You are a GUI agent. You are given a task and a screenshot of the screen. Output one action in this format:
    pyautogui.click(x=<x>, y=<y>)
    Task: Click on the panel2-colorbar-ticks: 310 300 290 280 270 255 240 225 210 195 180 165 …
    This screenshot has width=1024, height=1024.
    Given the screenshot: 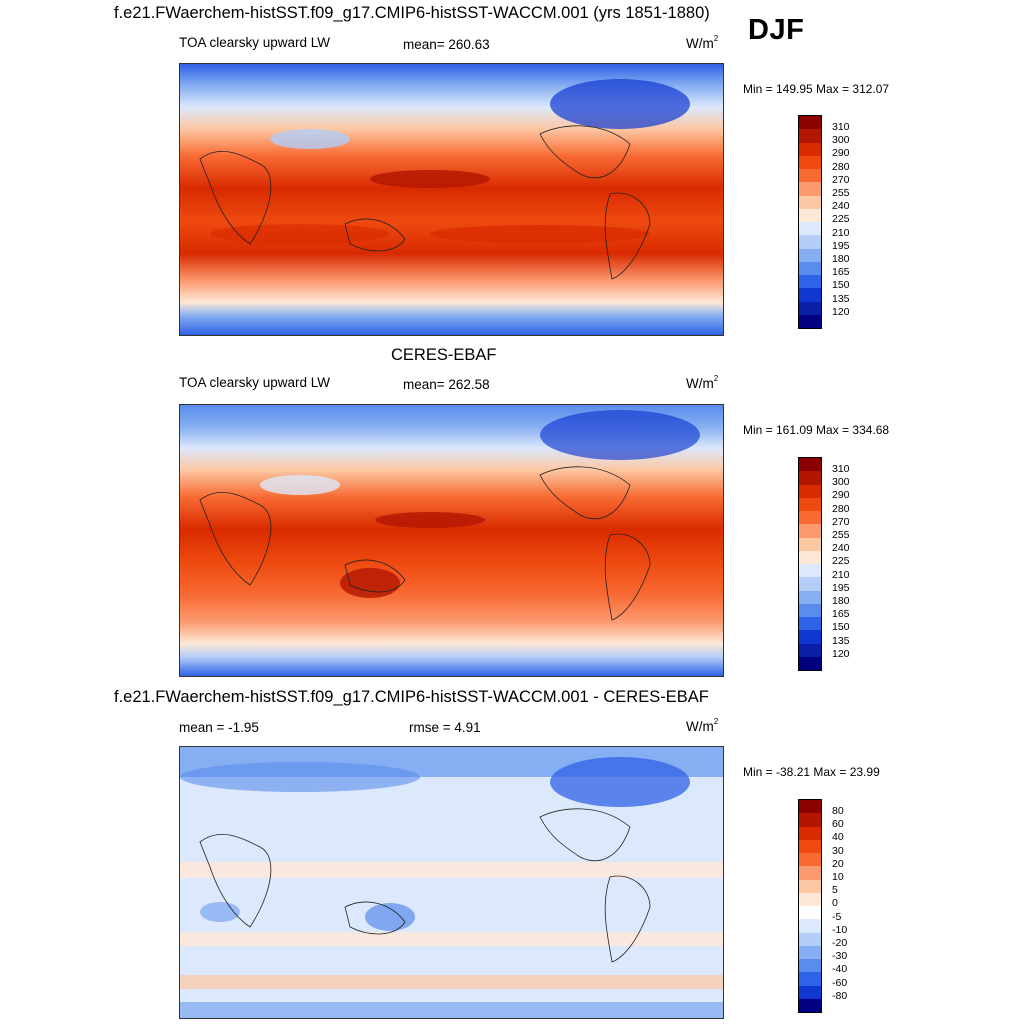 What is the action you would take?
    pyautogui.click(x=841, y=561)
    